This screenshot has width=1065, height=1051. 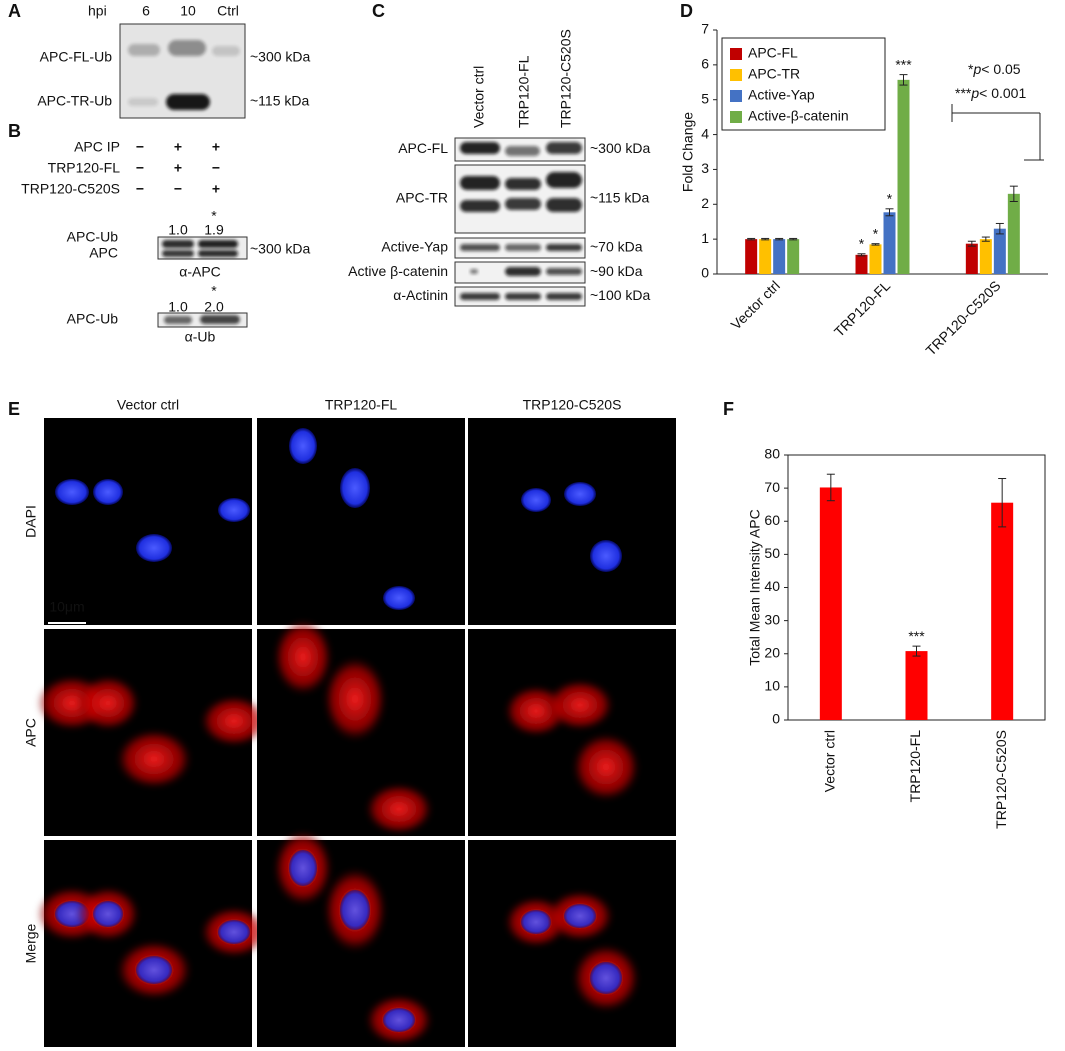 I want to click on y-tick-label: 50, so click(x=772, y=553).